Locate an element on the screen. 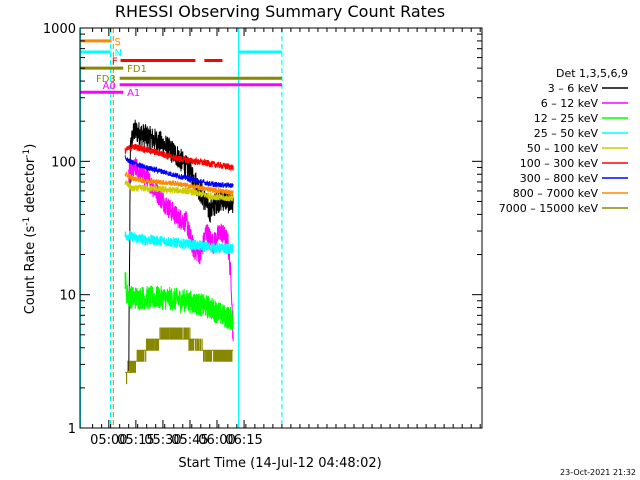 Image resolution: width=640 pixels, height=480 pixels. legend-entry-label: 300 – 800 keV is located at coordinates (559, 178).